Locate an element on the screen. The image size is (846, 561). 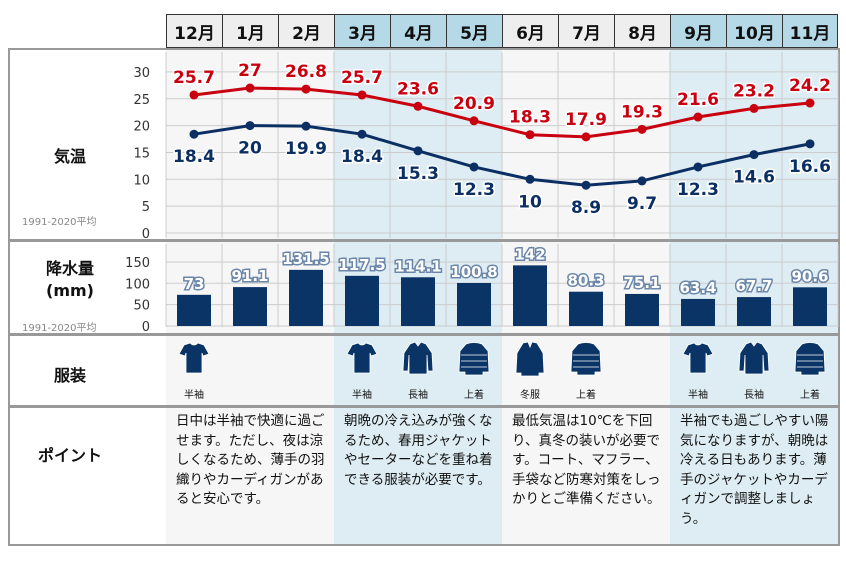
y-tick-label: 20 is located at coordinates (141, 127).